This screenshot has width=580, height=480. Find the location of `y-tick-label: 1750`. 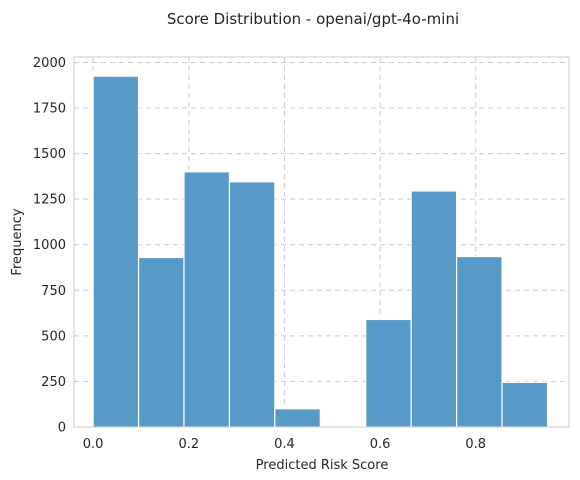

y-tick-label: 1750 is located at coordinates (49, 109).